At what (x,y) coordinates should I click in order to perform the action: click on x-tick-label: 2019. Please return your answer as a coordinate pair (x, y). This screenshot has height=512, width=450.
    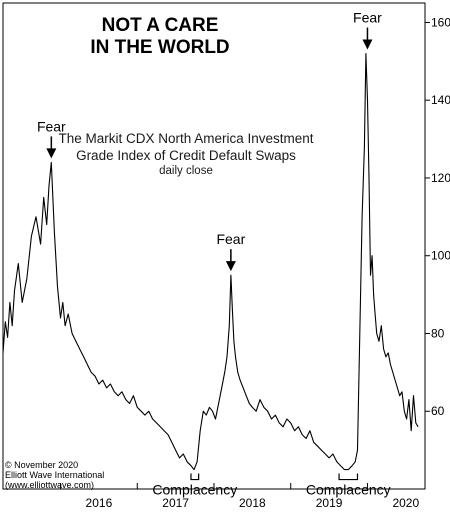
    Looking at the image, I should click on (329, 503).